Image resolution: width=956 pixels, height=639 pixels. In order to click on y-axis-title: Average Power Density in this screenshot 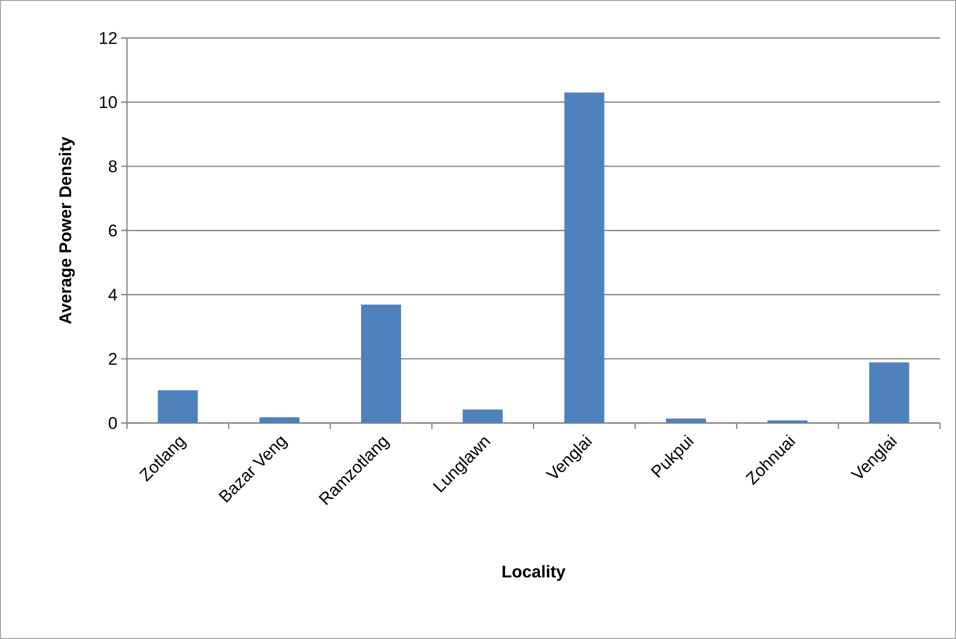, I will do `click(66, 230)`.